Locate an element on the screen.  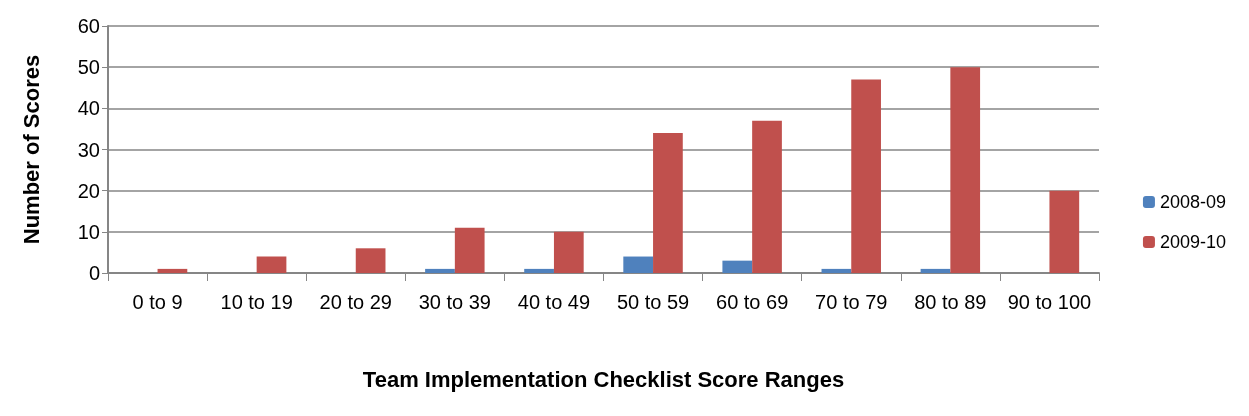
x-tick-label: 90 to 100 is located at coordinates (1049, 302).